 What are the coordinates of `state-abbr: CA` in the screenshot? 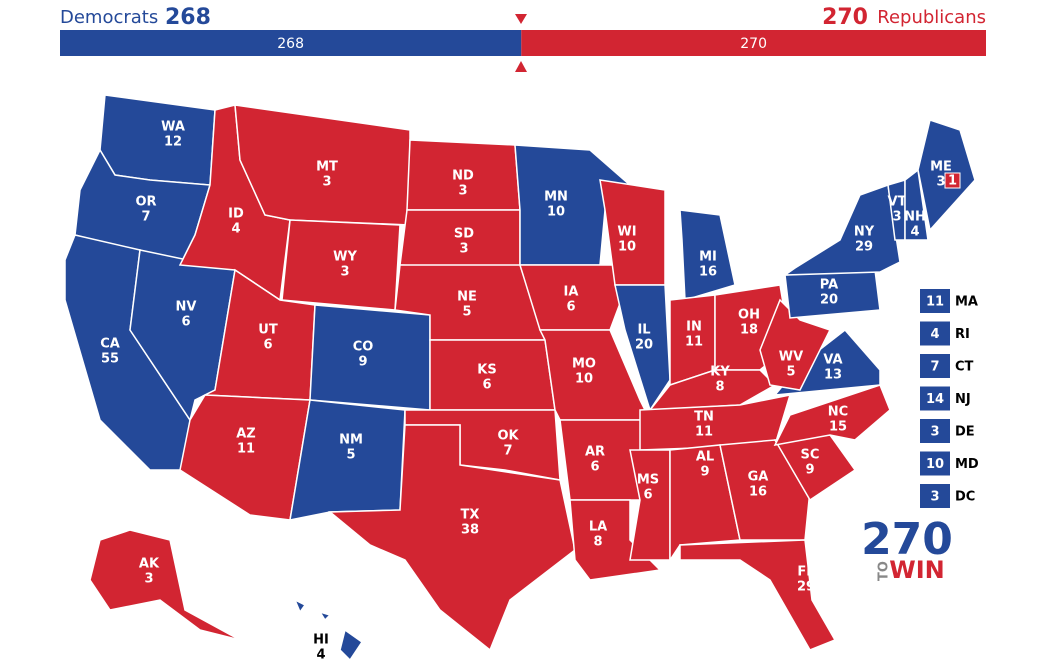 It's located at (110, 344).